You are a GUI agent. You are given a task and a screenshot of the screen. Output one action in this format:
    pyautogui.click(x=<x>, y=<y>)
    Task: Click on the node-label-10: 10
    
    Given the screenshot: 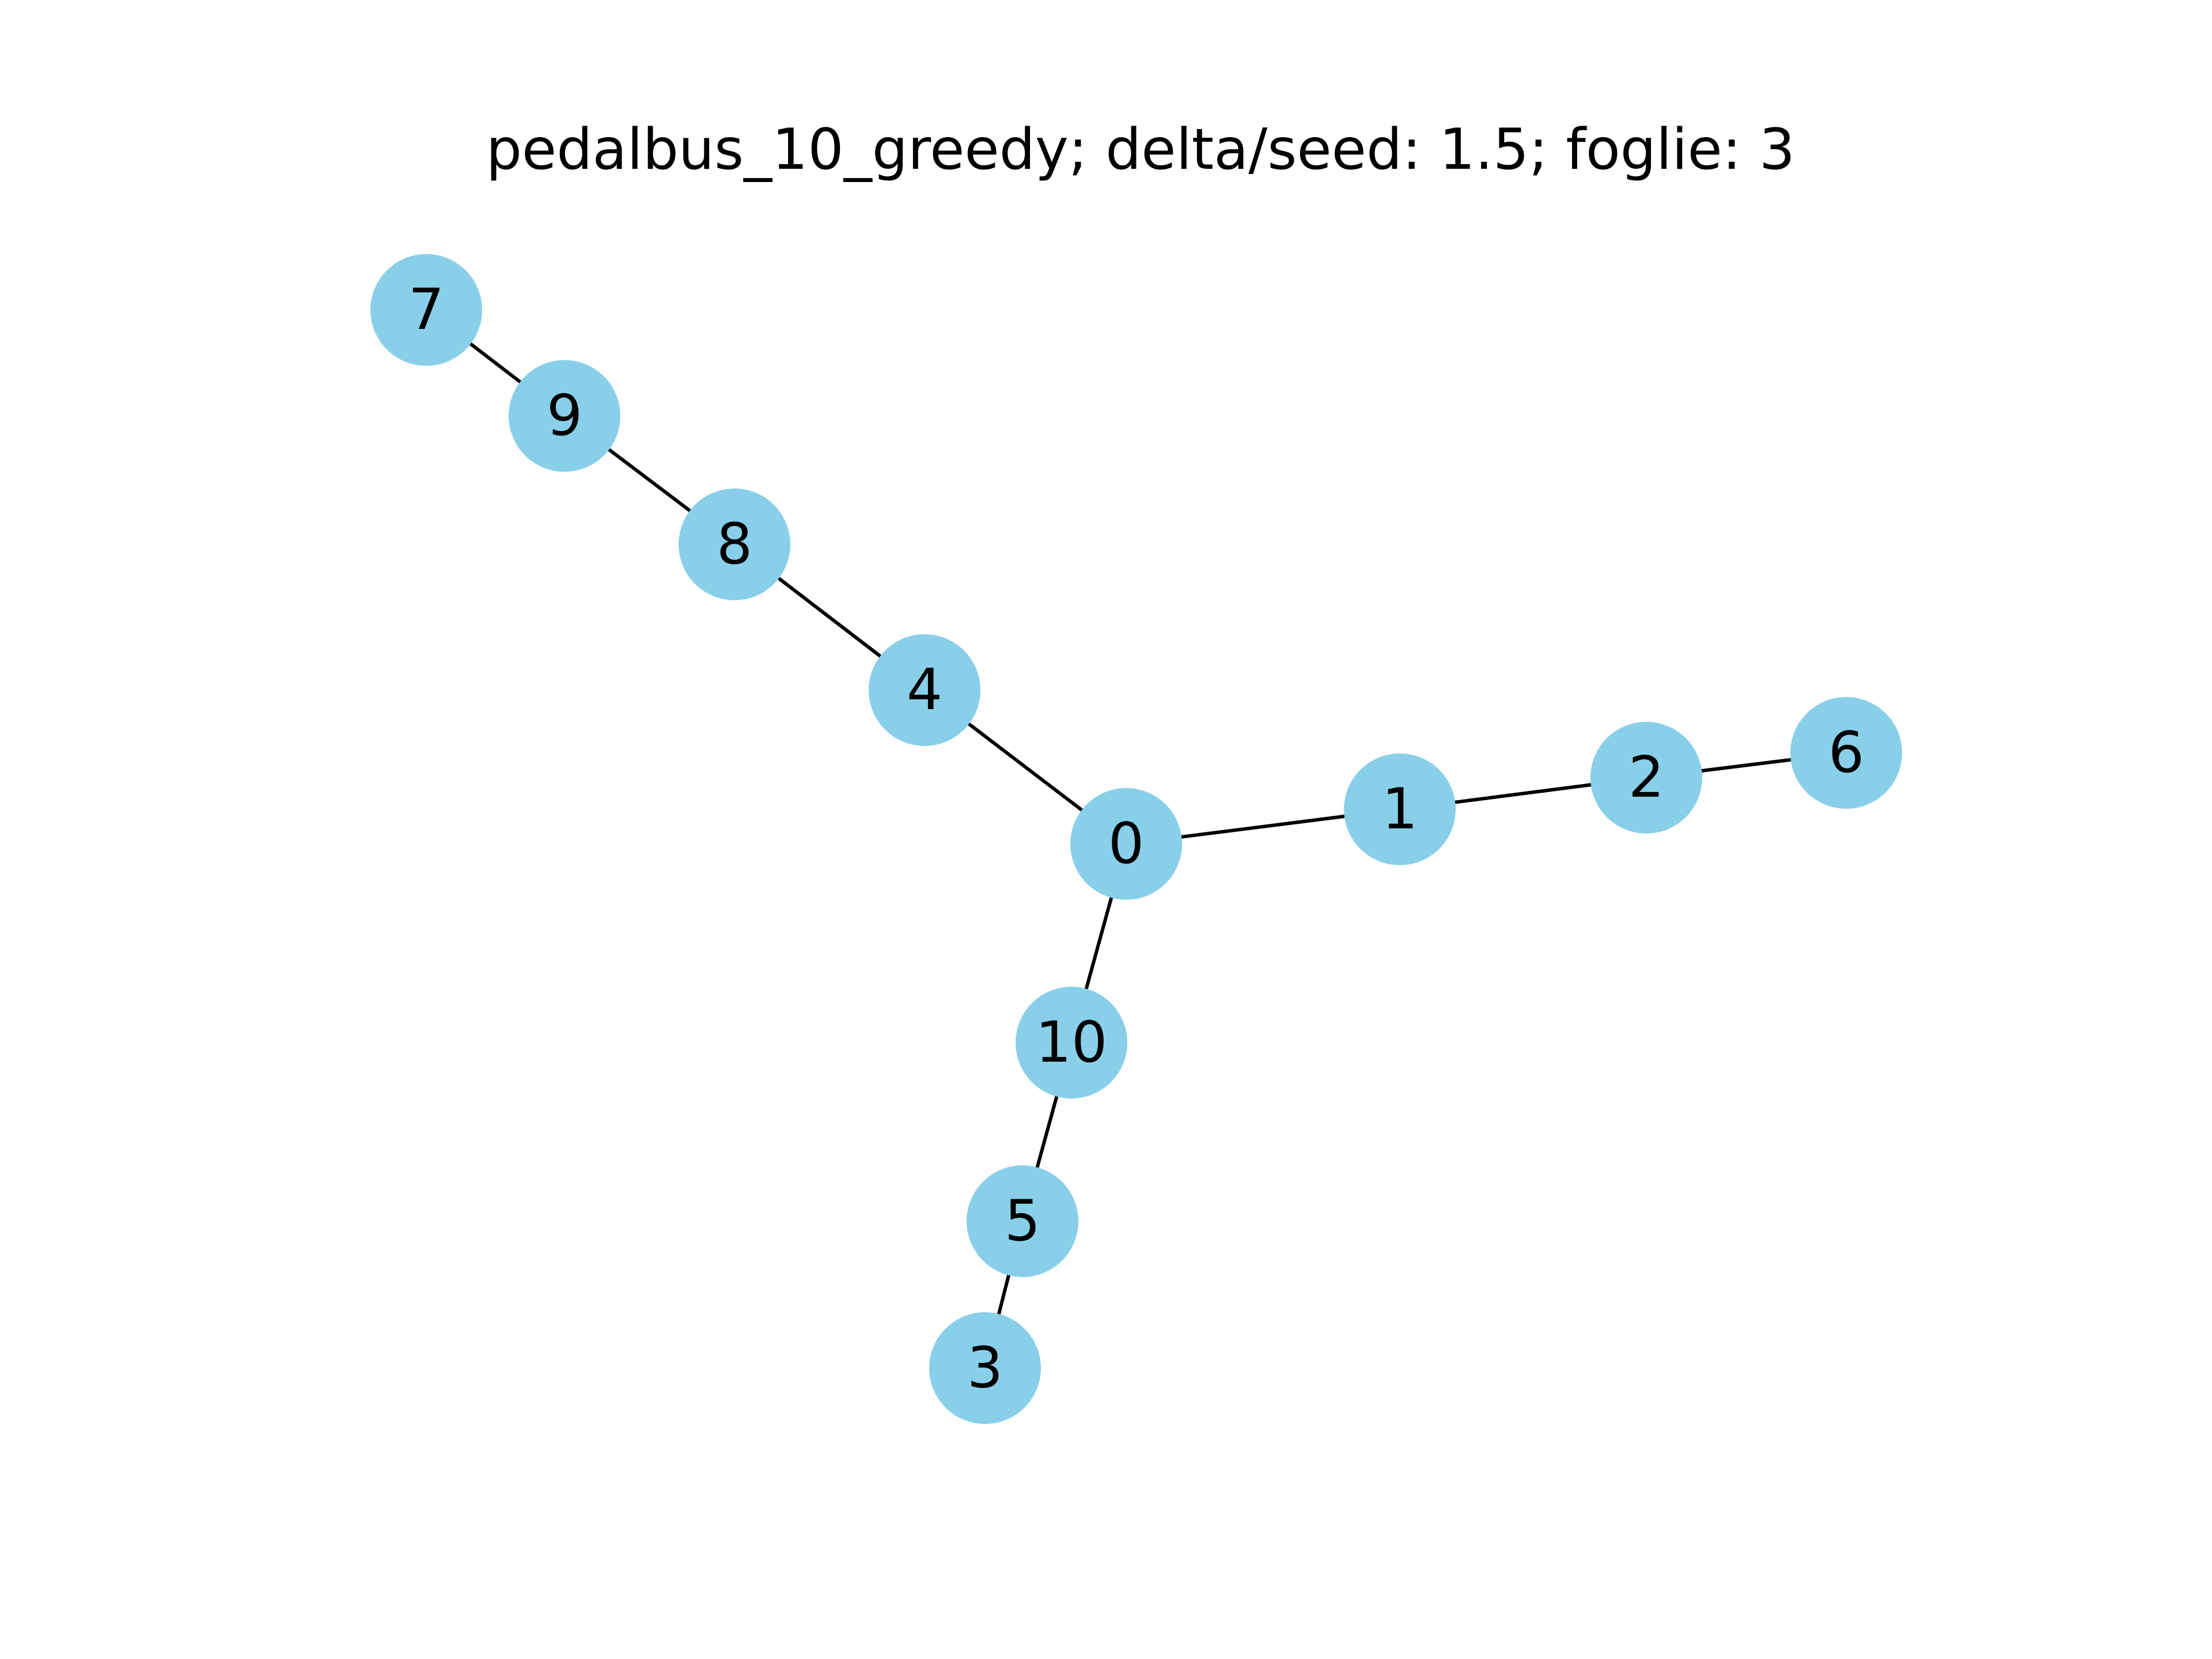 What is the action you would take?
    pyautogui.click(x=1072, y=1042)
    